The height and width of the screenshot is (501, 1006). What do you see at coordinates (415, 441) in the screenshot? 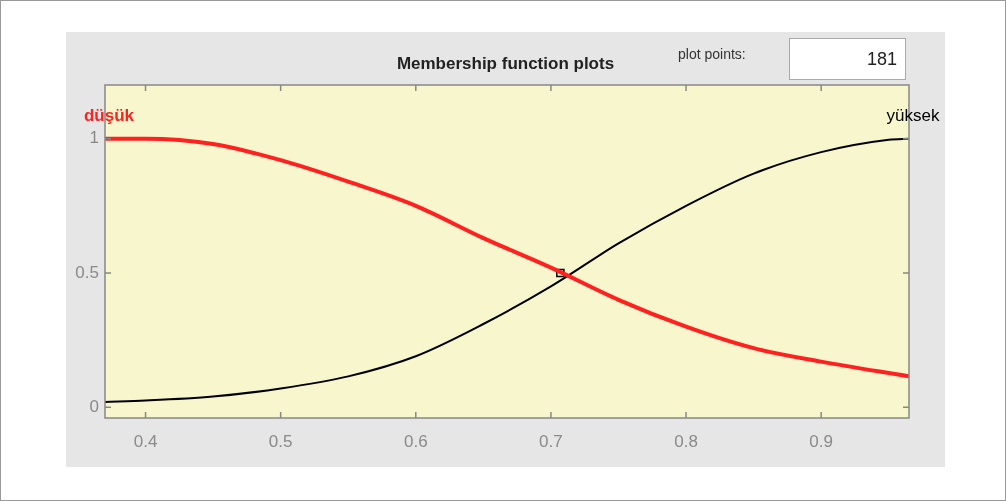
I see `x-tick-label: 0.6` at bounding box center [415, 441].